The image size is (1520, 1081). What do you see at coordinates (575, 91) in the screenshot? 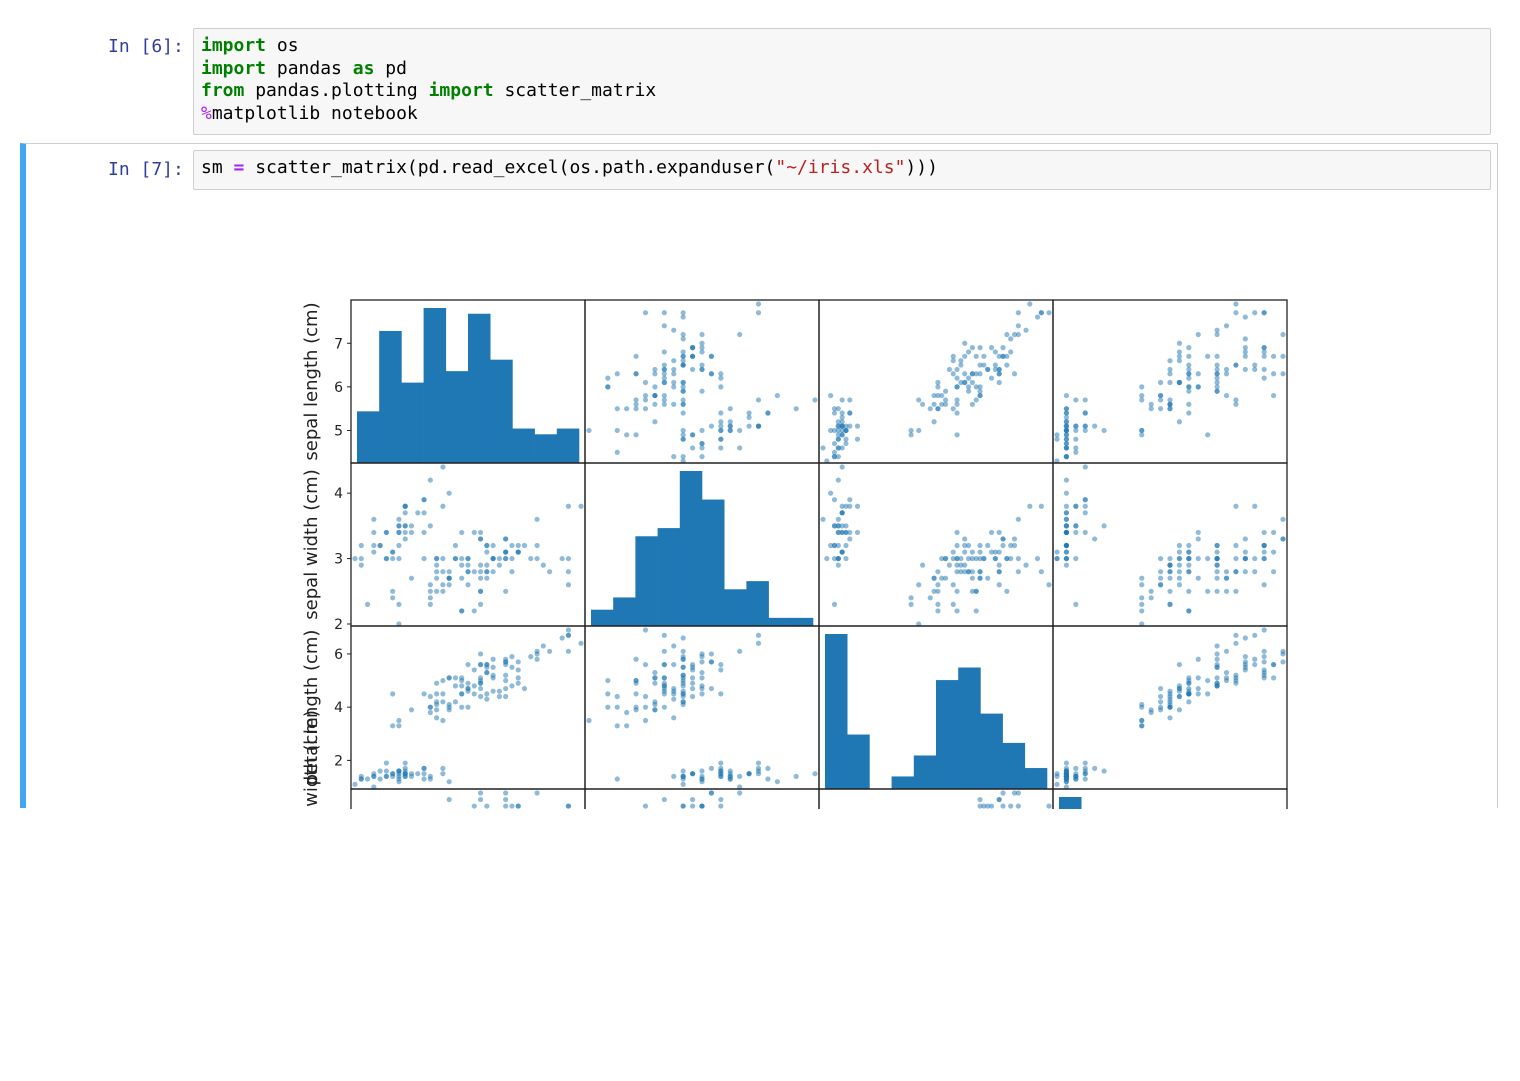
I see `code-token: scatter_matrix` at bounding box center [575, 91].